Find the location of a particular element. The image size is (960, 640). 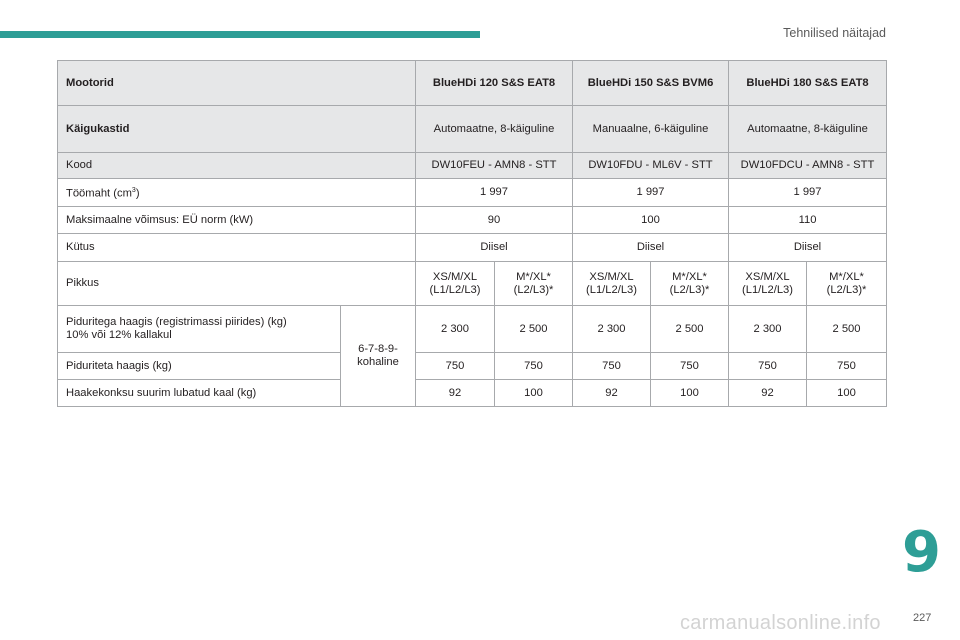

section-title: Tehnilised näitajad is located at coordinates (834, 33).